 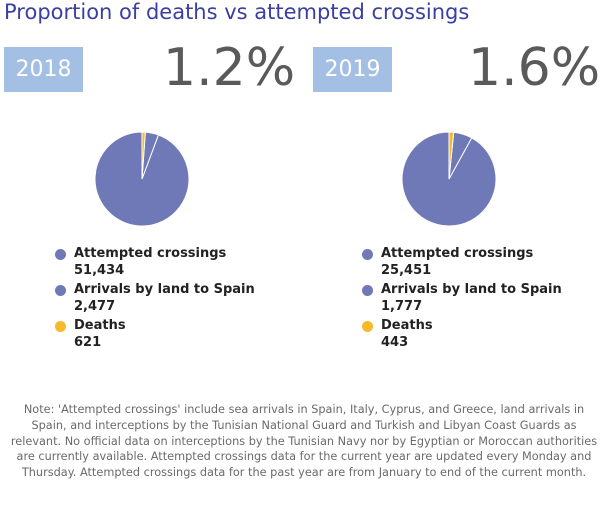 I want to click on legend-item-arrivals-by-land: Arrivals by land to Spain 2,477, so click(x=180, y=299).